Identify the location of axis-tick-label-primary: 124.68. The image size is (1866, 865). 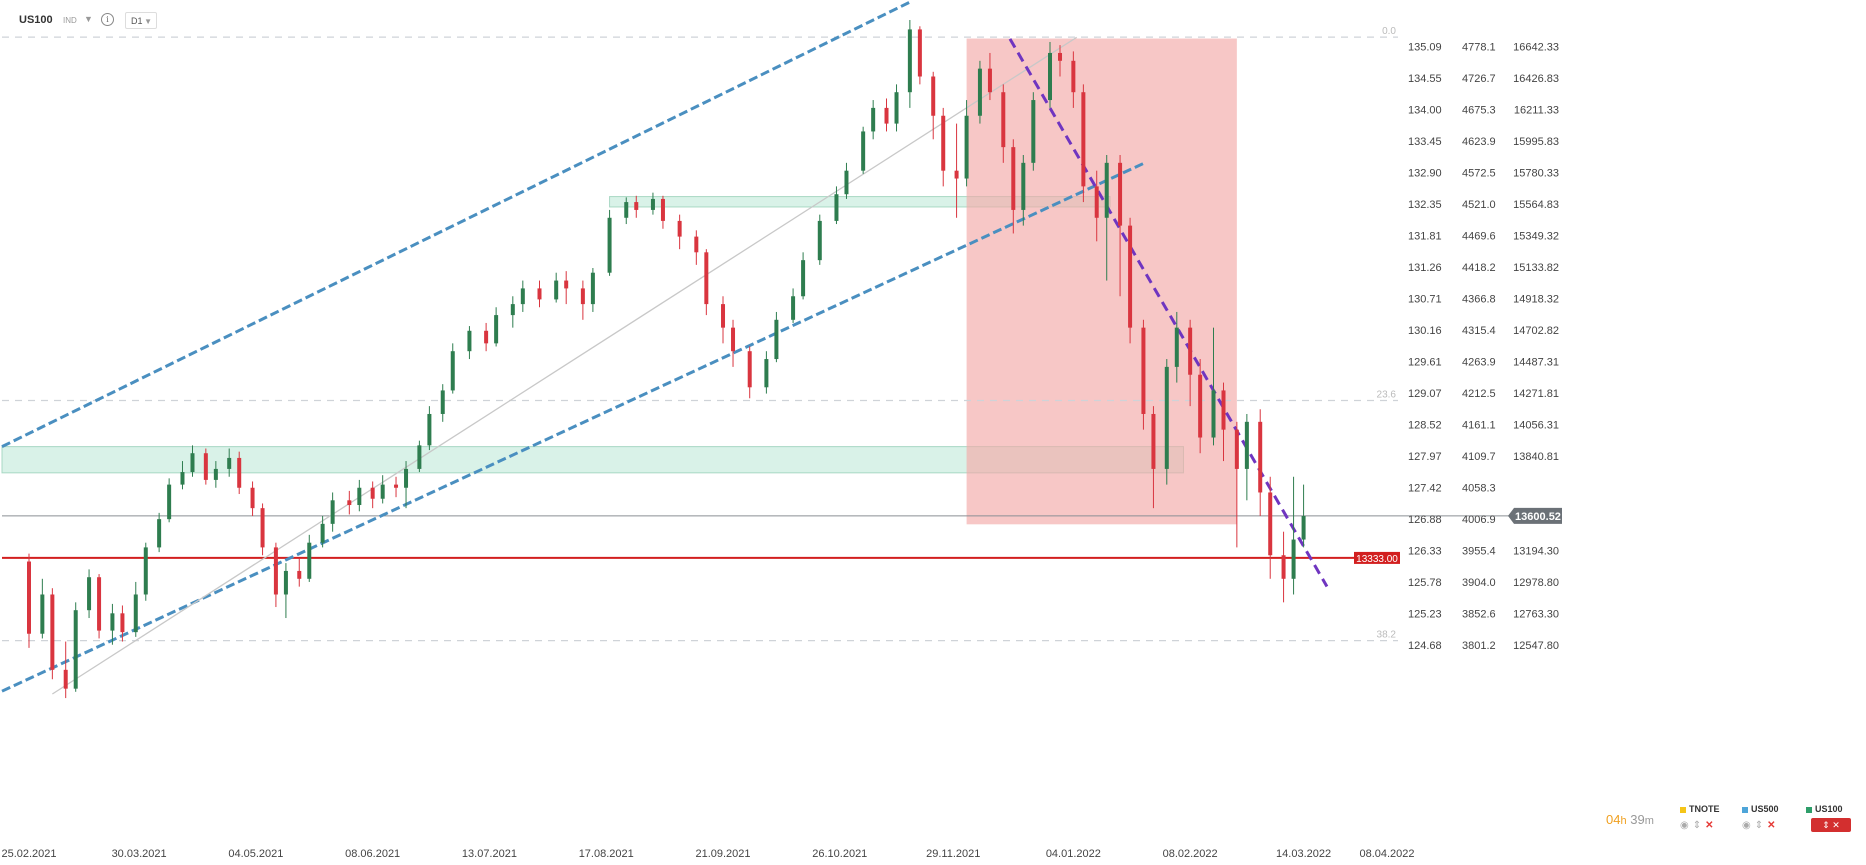
(1425, 646).